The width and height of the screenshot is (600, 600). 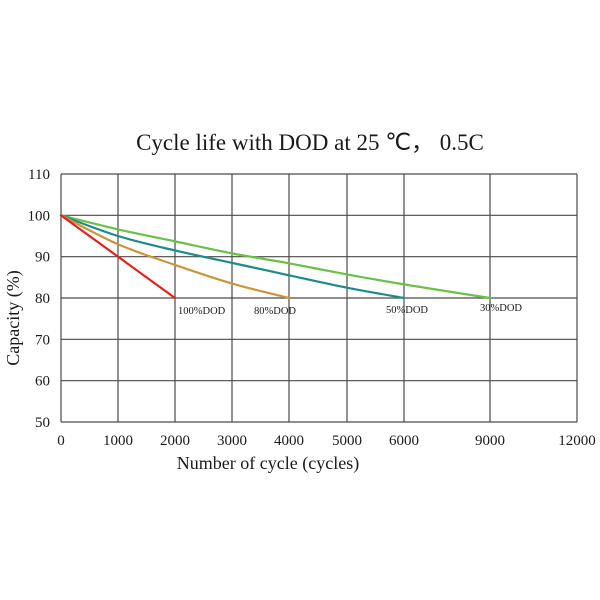 I want to click on x-tick-label: 4000, so click(x=289, y=441).